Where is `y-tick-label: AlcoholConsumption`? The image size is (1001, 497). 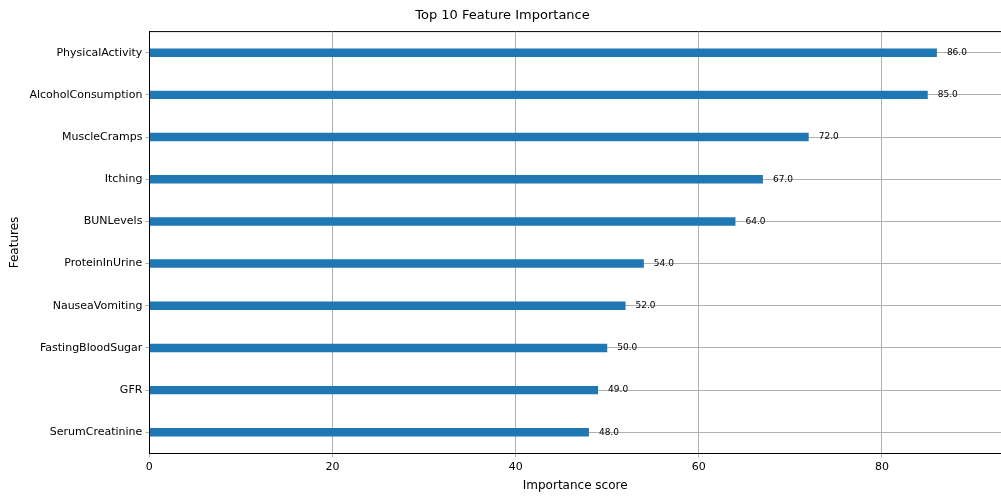
y-tick-label: AlcoholConsumption is located at coordinates (86, 94).